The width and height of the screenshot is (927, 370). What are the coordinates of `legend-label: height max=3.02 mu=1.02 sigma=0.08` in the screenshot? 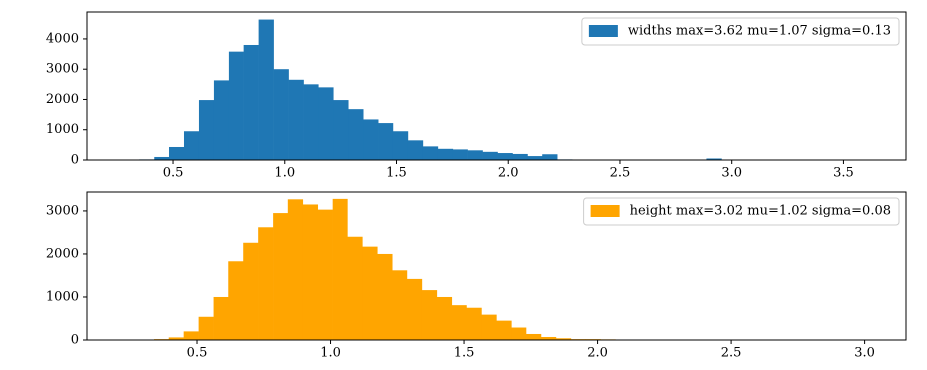 It's located at (760, 211).